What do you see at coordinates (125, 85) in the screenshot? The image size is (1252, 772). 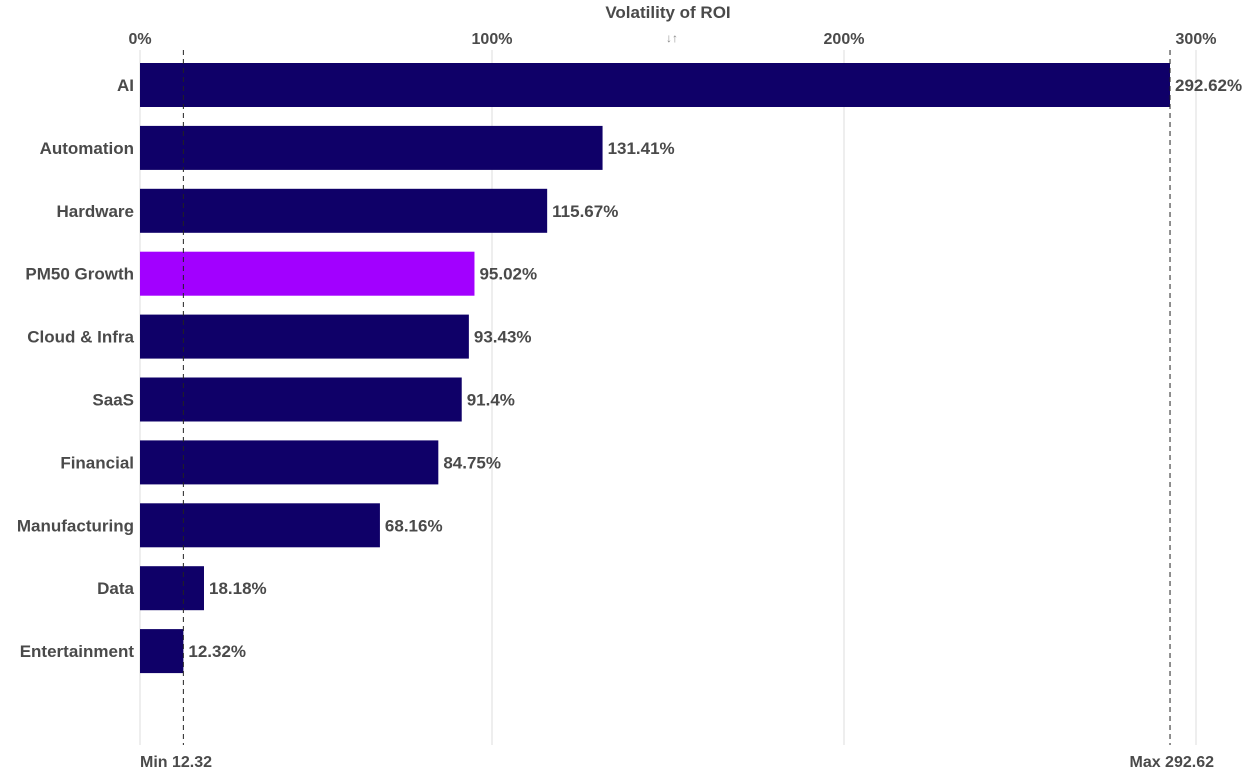 I see `category-label: AI` at bounding box center [125, 85].